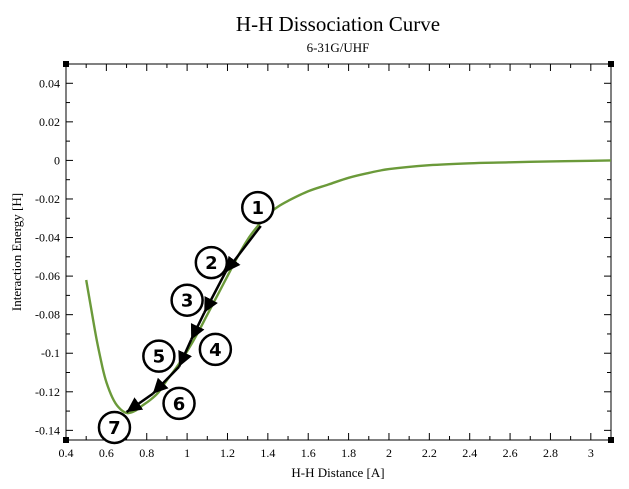 This screenshot has height=489, width=629. Describe the element at coordinates (57, 160) in the screenshot. I see `y-tick-label: 0` at that location.